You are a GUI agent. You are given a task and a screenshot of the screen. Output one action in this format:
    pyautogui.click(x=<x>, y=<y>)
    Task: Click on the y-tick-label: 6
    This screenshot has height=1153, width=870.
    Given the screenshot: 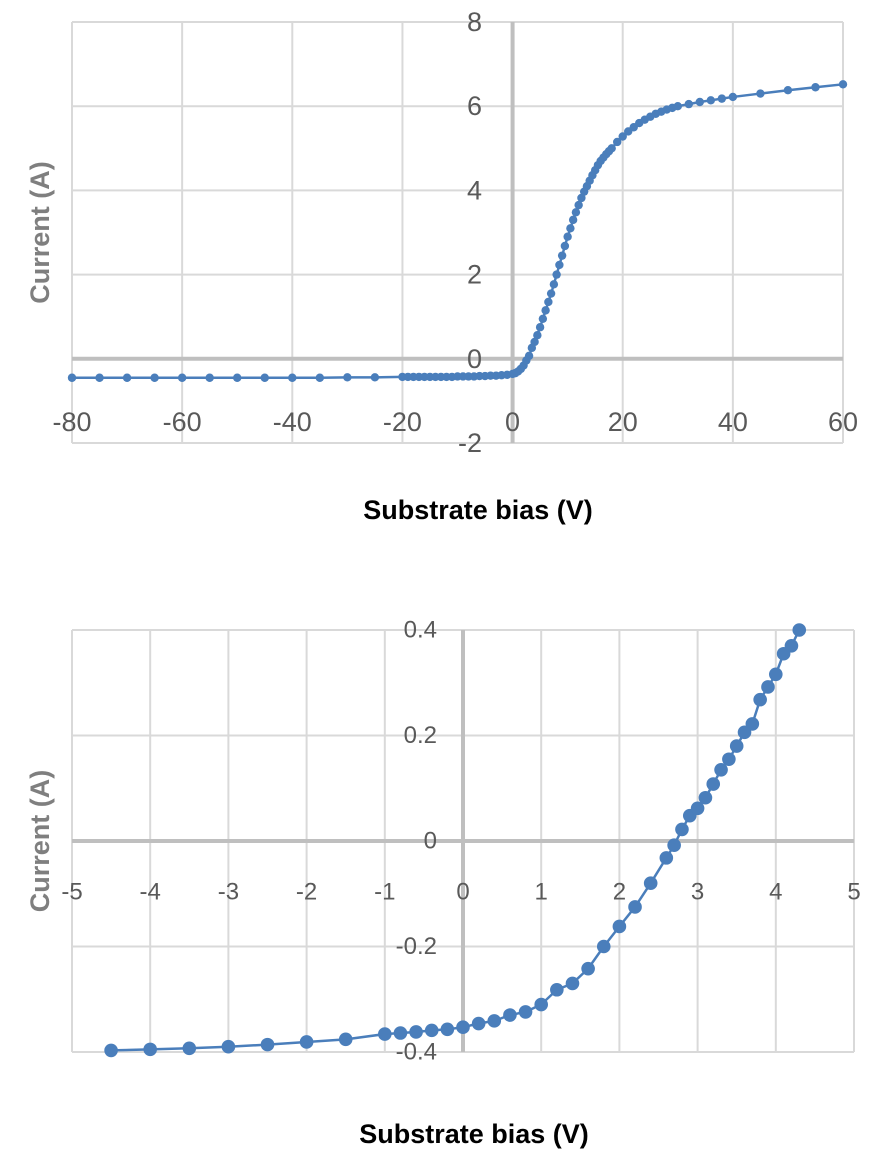 What is the action you would take?
    pyautogui.click(x=474, y=106)
    